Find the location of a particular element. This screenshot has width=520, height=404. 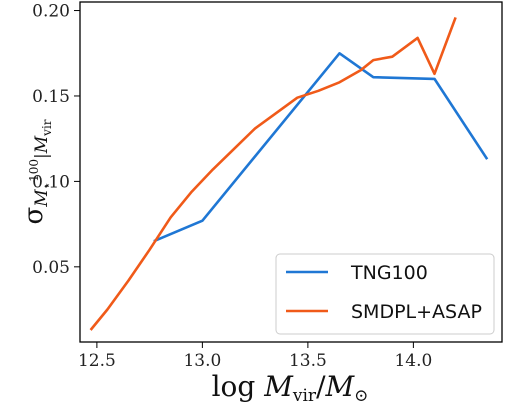

y-tick-label: 0.05 is located at coordinates (51, 268).